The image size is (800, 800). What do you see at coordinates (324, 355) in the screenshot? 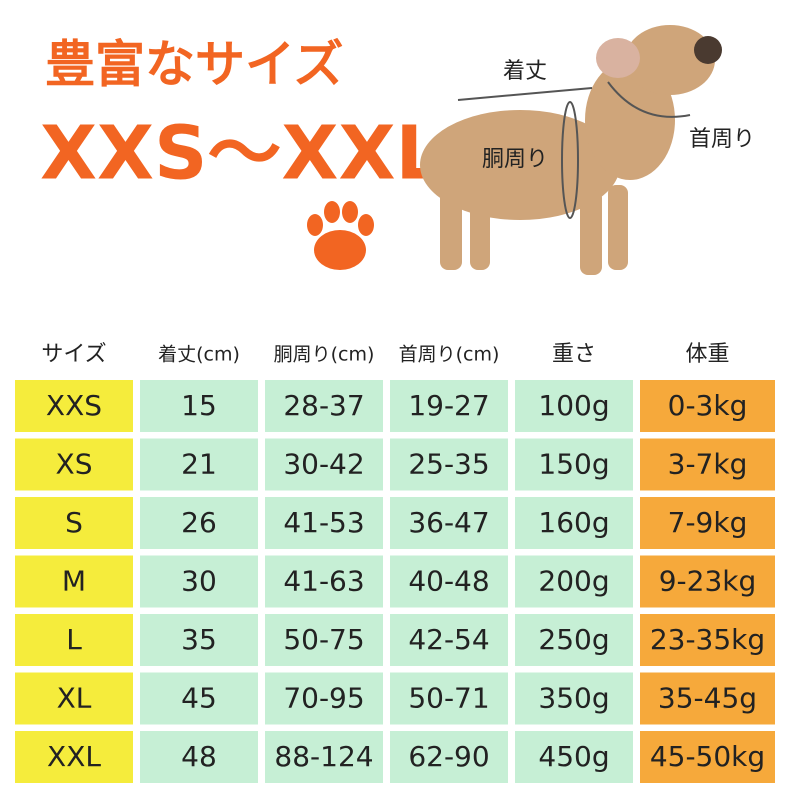
I see `column-header: 胴周り(cm)` at bounding box center [324, 355].